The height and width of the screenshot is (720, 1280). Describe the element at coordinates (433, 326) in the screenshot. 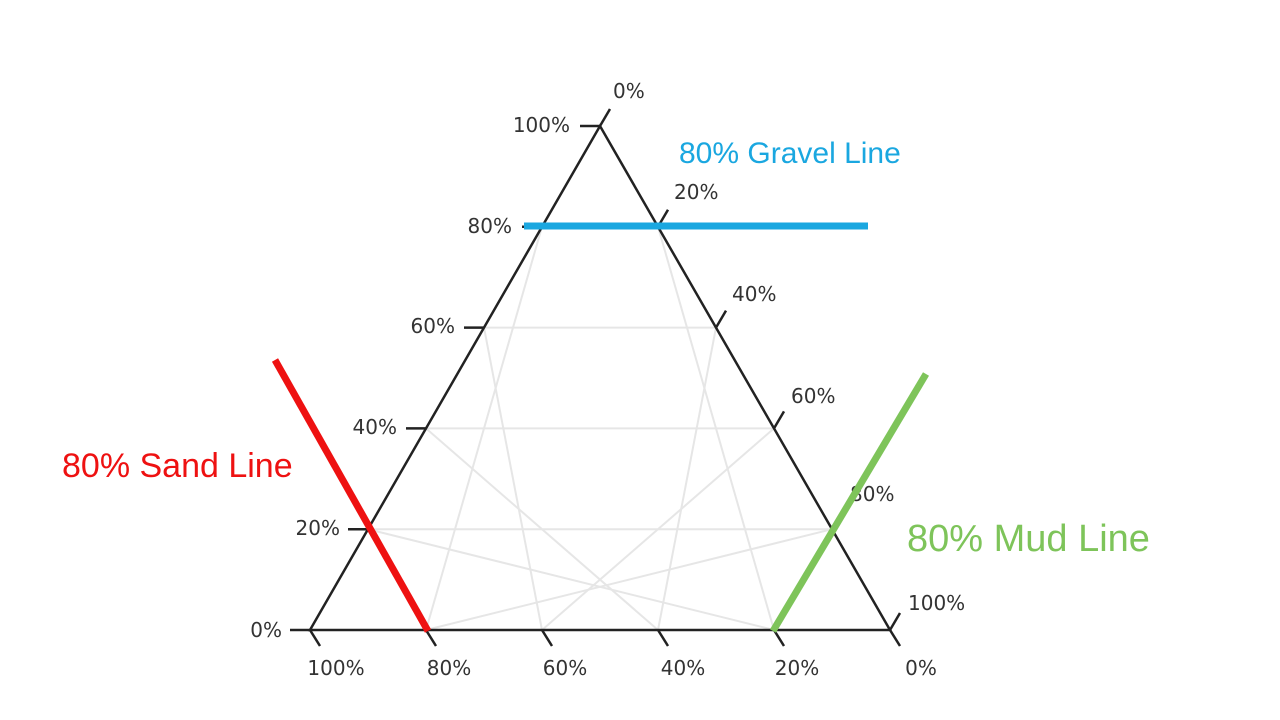

I see `left-tick-60: 60%` at that location.